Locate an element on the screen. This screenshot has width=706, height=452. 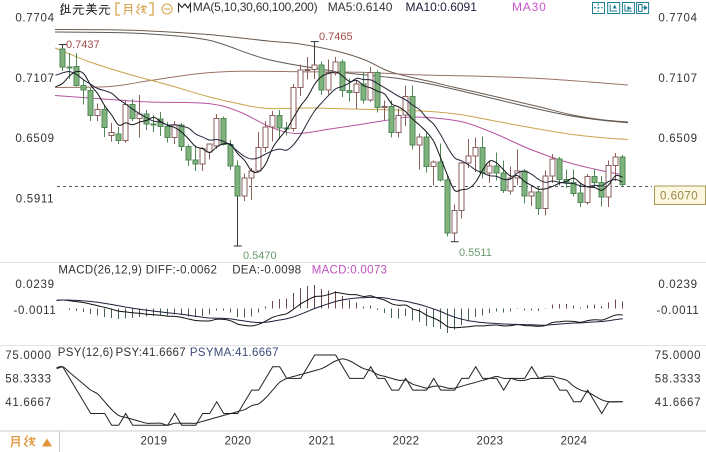
svg-text: 0.6070 is located at coordinates (679, 197).